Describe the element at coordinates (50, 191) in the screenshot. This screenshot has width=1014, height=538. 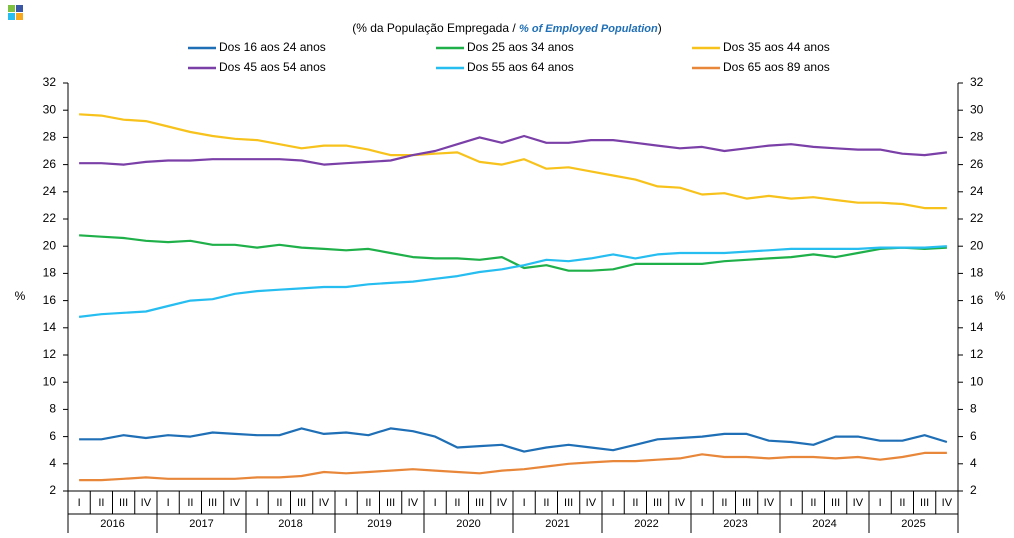
I see `y-tick-label: 24` at that location.